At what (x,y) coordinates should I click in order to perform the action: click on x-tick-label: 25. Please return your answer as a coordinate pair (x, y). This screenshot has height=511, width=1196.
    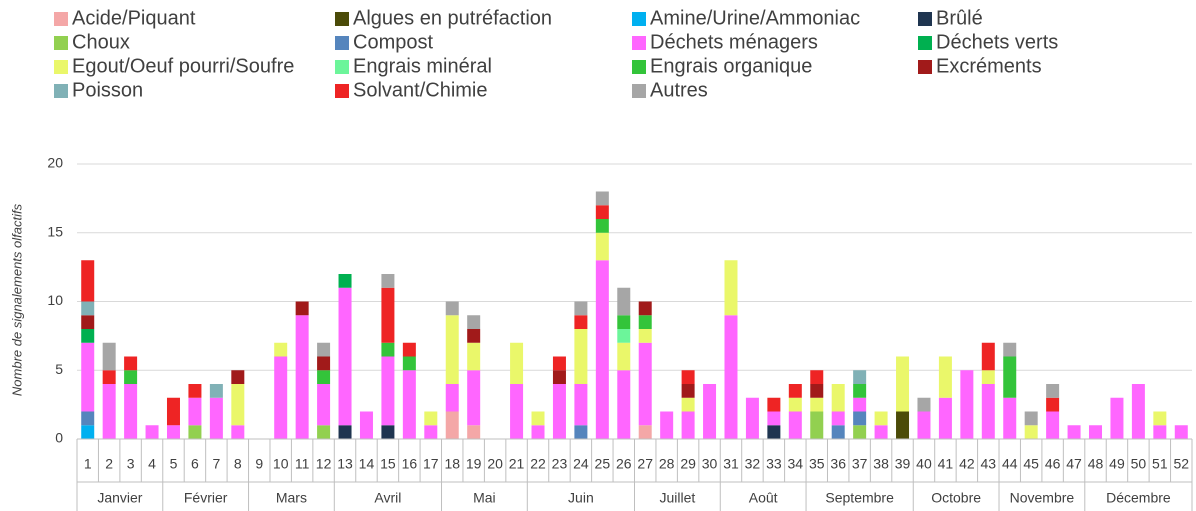
    Looking at the image, I should click on (603, 464).